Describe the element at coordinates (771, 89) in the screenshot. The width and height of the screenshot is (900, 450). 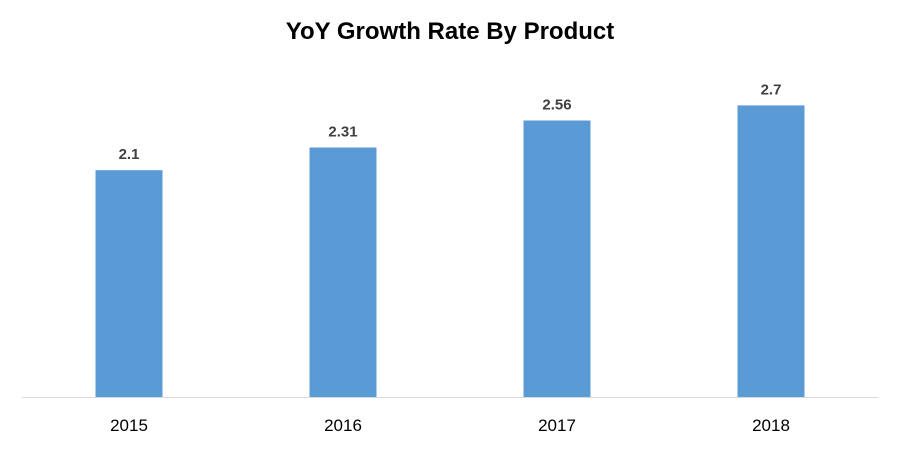
I see `data-label-2018: 2.7` at that location.